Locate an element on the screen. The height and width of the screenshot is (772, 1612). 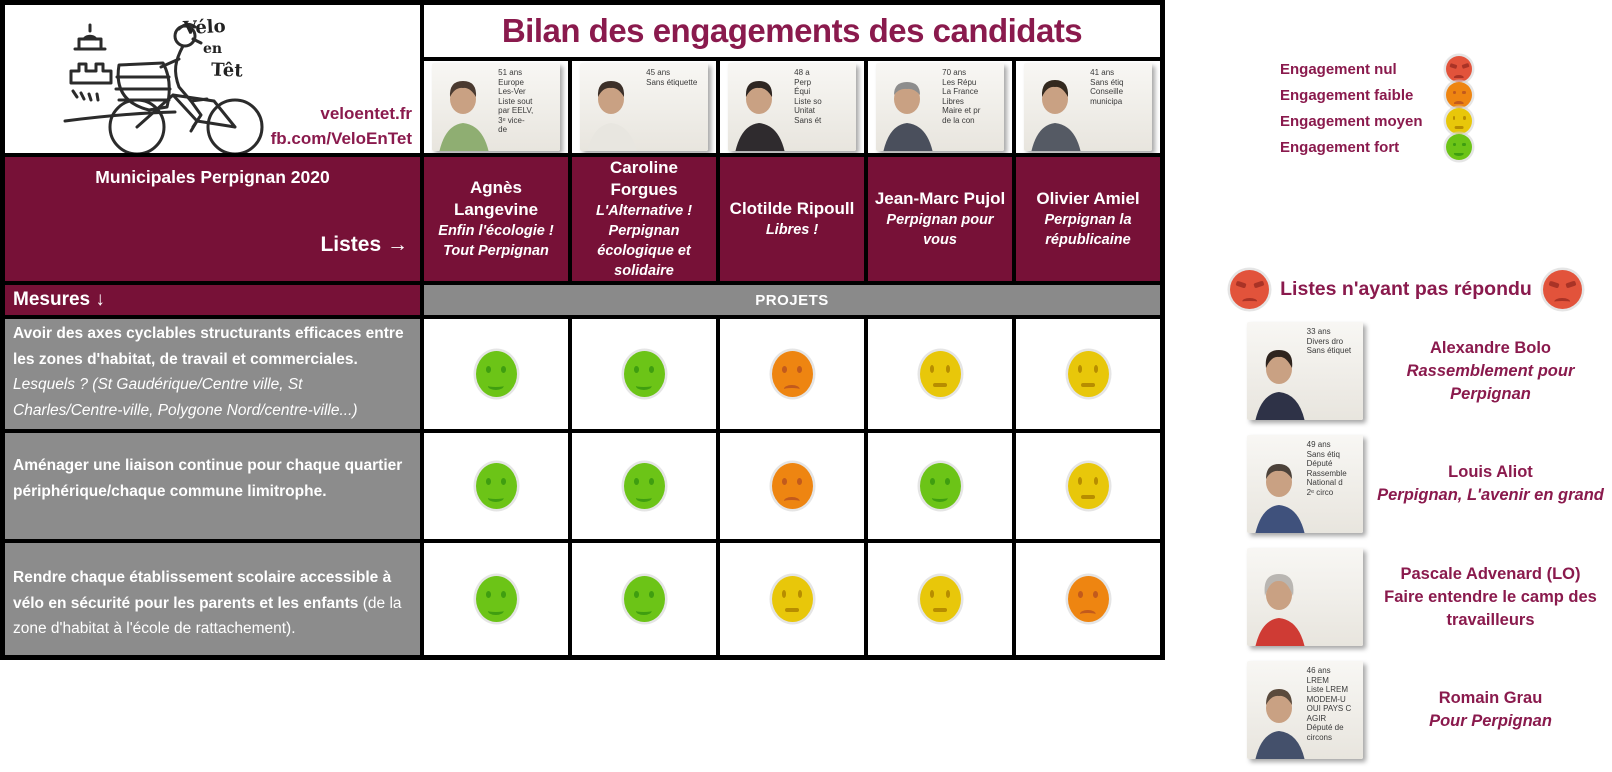
legend-label: Engagement faible is located at coordinates (1347, 95).